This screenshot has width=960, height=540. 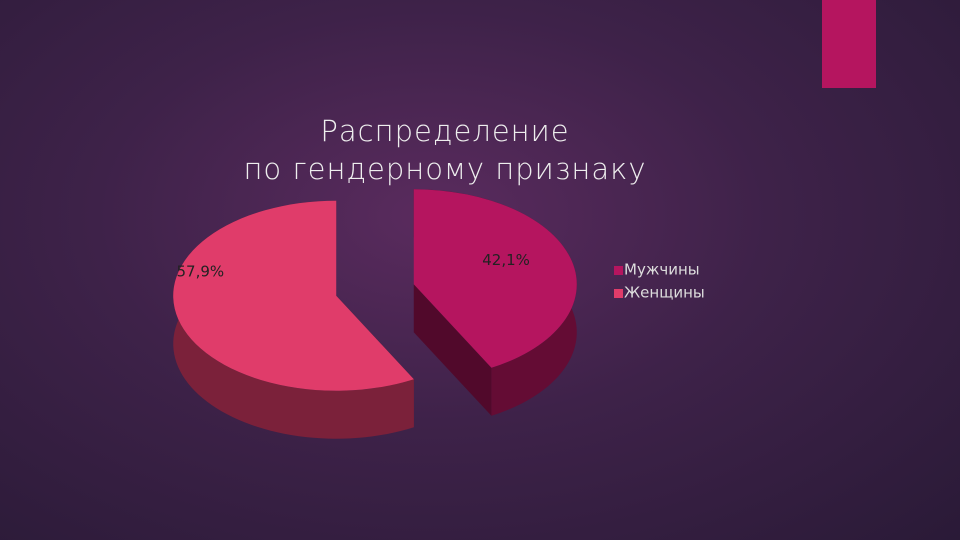 What do you see at coordinates (445, 150) in the screenshot?
I see `chart-title: Распределение по гендерному признаку` at bounding box center [445, 150].